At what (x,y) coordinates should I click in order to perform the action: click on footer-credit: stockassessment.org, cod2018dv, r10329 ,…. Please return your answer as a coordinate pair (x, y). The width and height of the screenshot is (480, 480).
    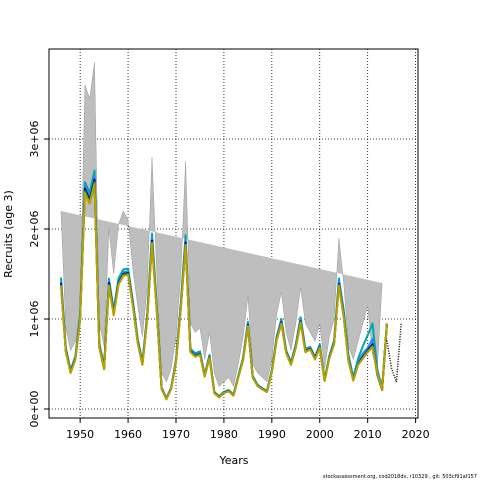
    Looking at the image, I should click on (399, 477).